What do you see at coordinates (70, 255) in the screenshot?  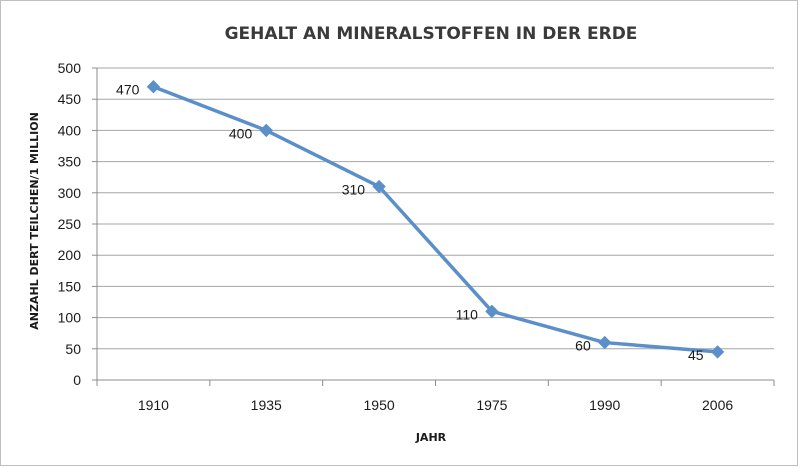 I see `y-tick-label: 200` at bounding box center [70, 255].